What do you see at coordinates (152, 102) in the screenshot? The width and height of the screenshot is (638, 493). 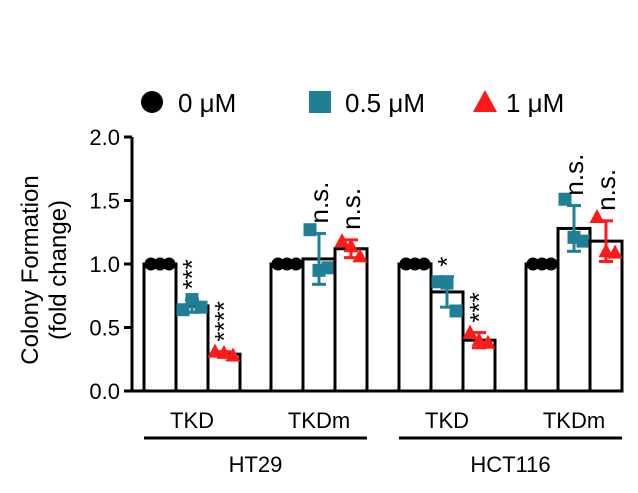 I see `legend-marker-0um` at bounding box center [152, 102].